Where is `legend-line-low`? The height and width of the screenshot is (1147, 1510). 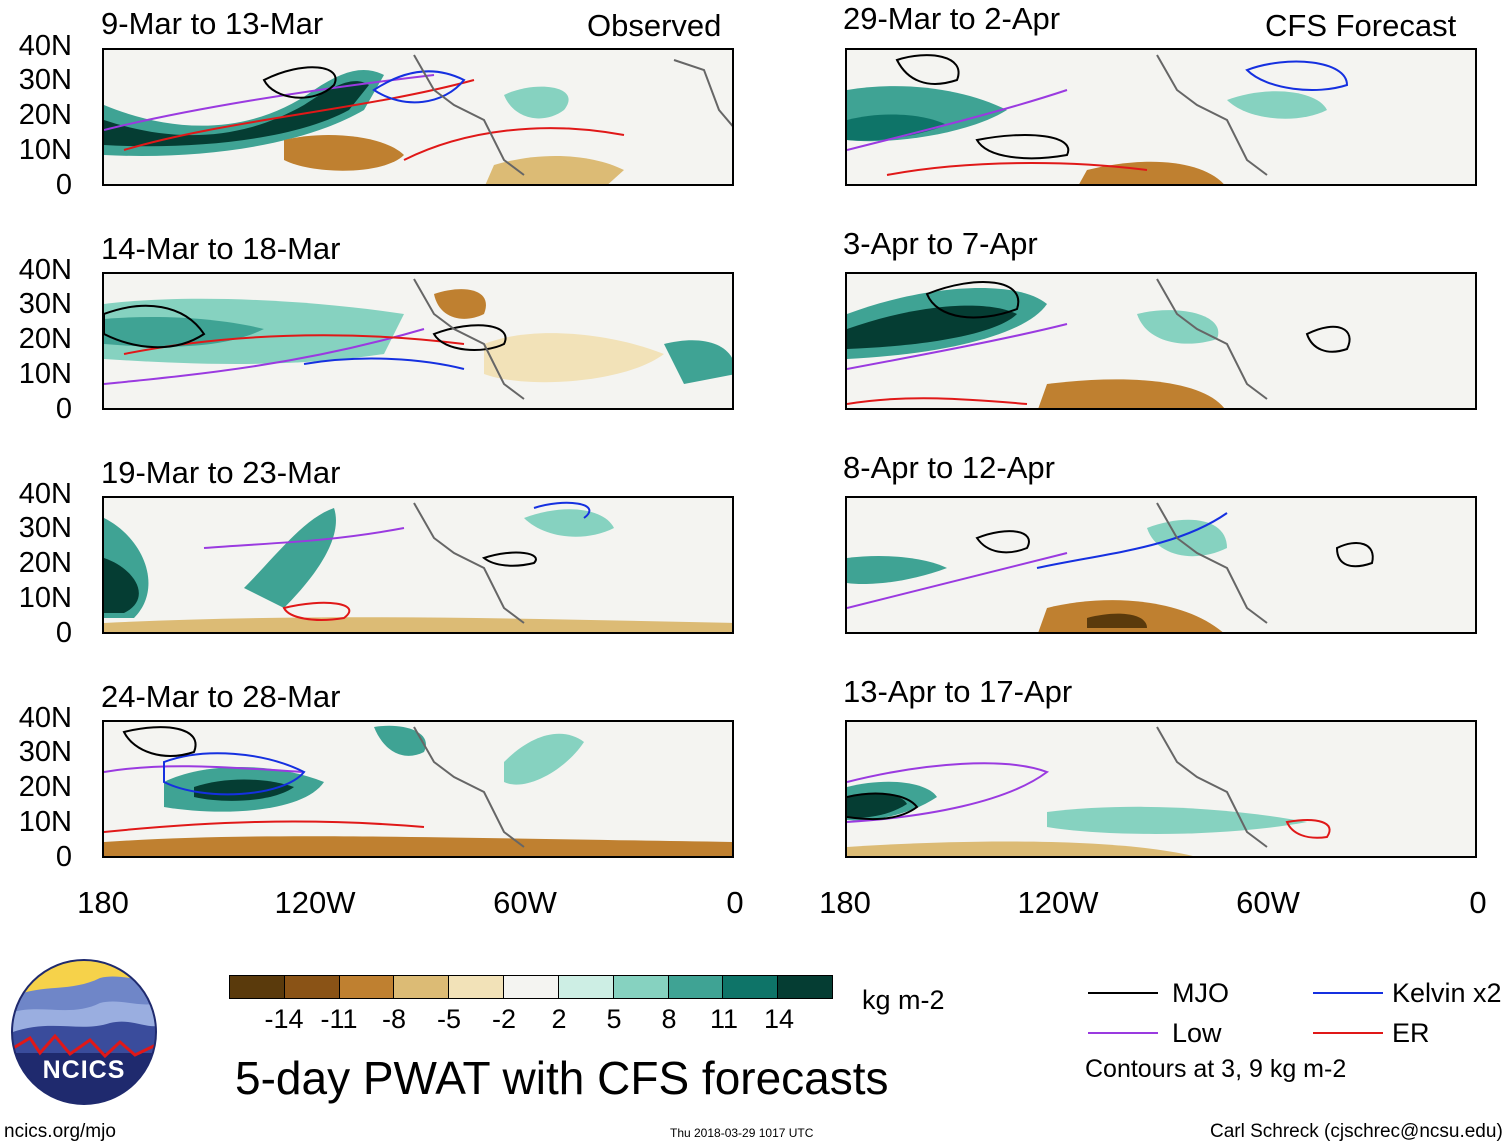
legend-line-low is located at coordinates (1123, 1033).